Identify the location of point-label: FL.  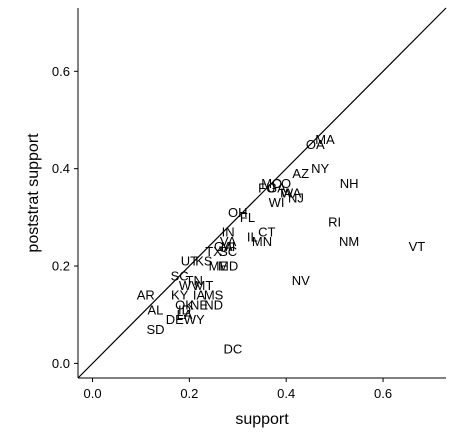
(247, 217).